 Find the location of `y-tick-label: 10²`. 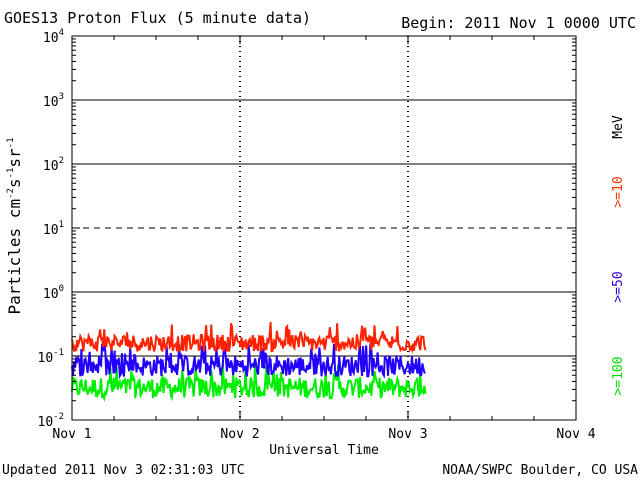

y-tick-label: 10² is located at coordinates (53, 165).